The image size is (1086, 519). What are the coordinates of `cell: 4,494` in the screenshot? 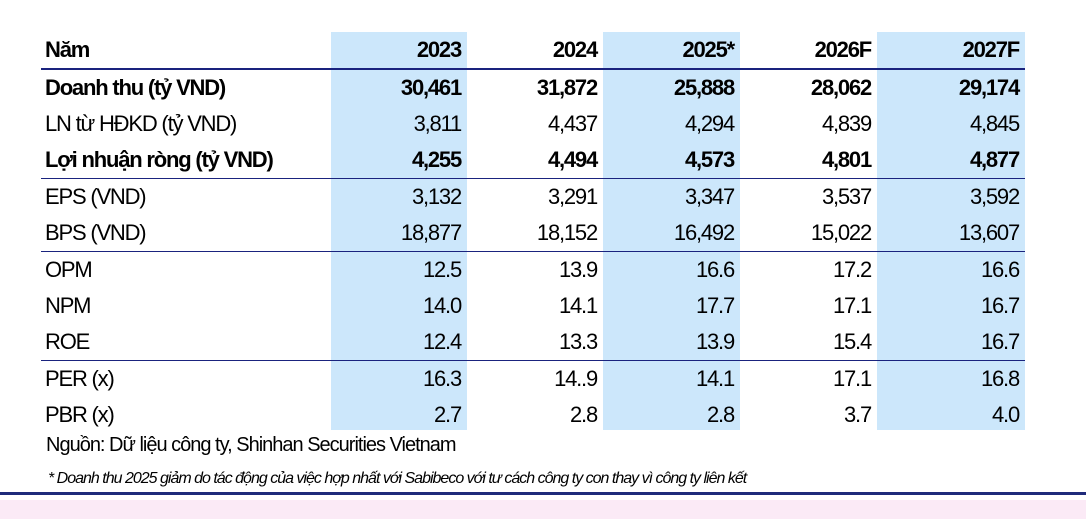 It's located at (535, 160).